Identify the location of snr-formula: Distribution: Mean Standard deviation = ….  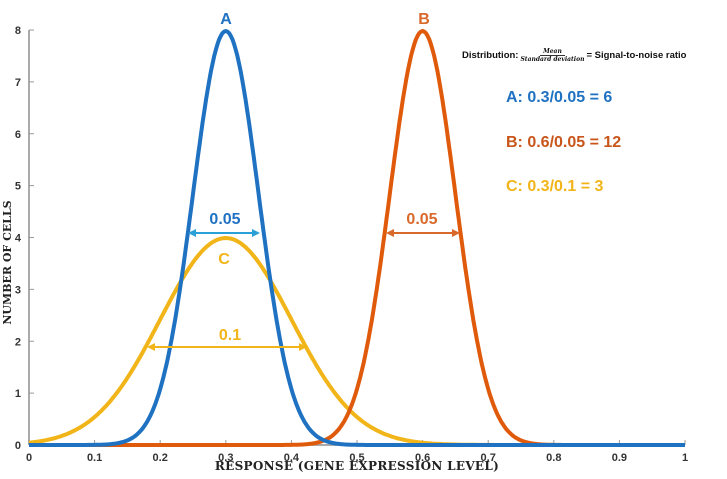
(574, 55).